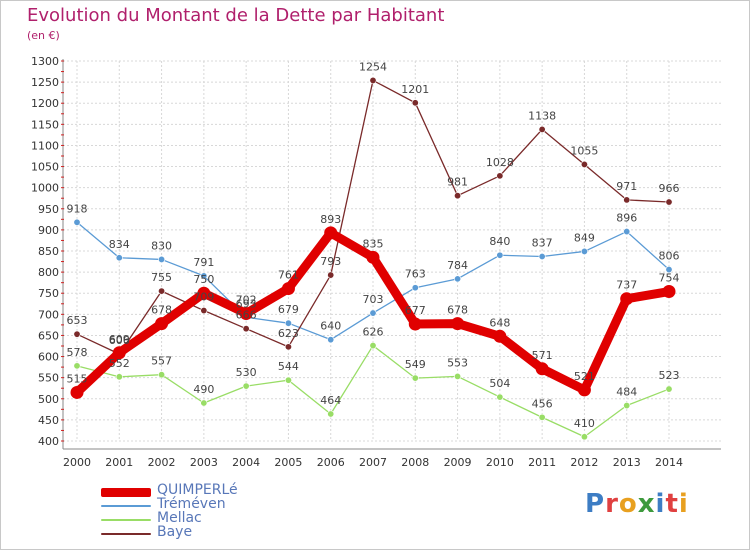 This screenshot has width=750, height=551. What do you see at coordinates (45, 145) in the screenshot?
I see `y-tick-label: 1100` at bounding box center [45, 145].